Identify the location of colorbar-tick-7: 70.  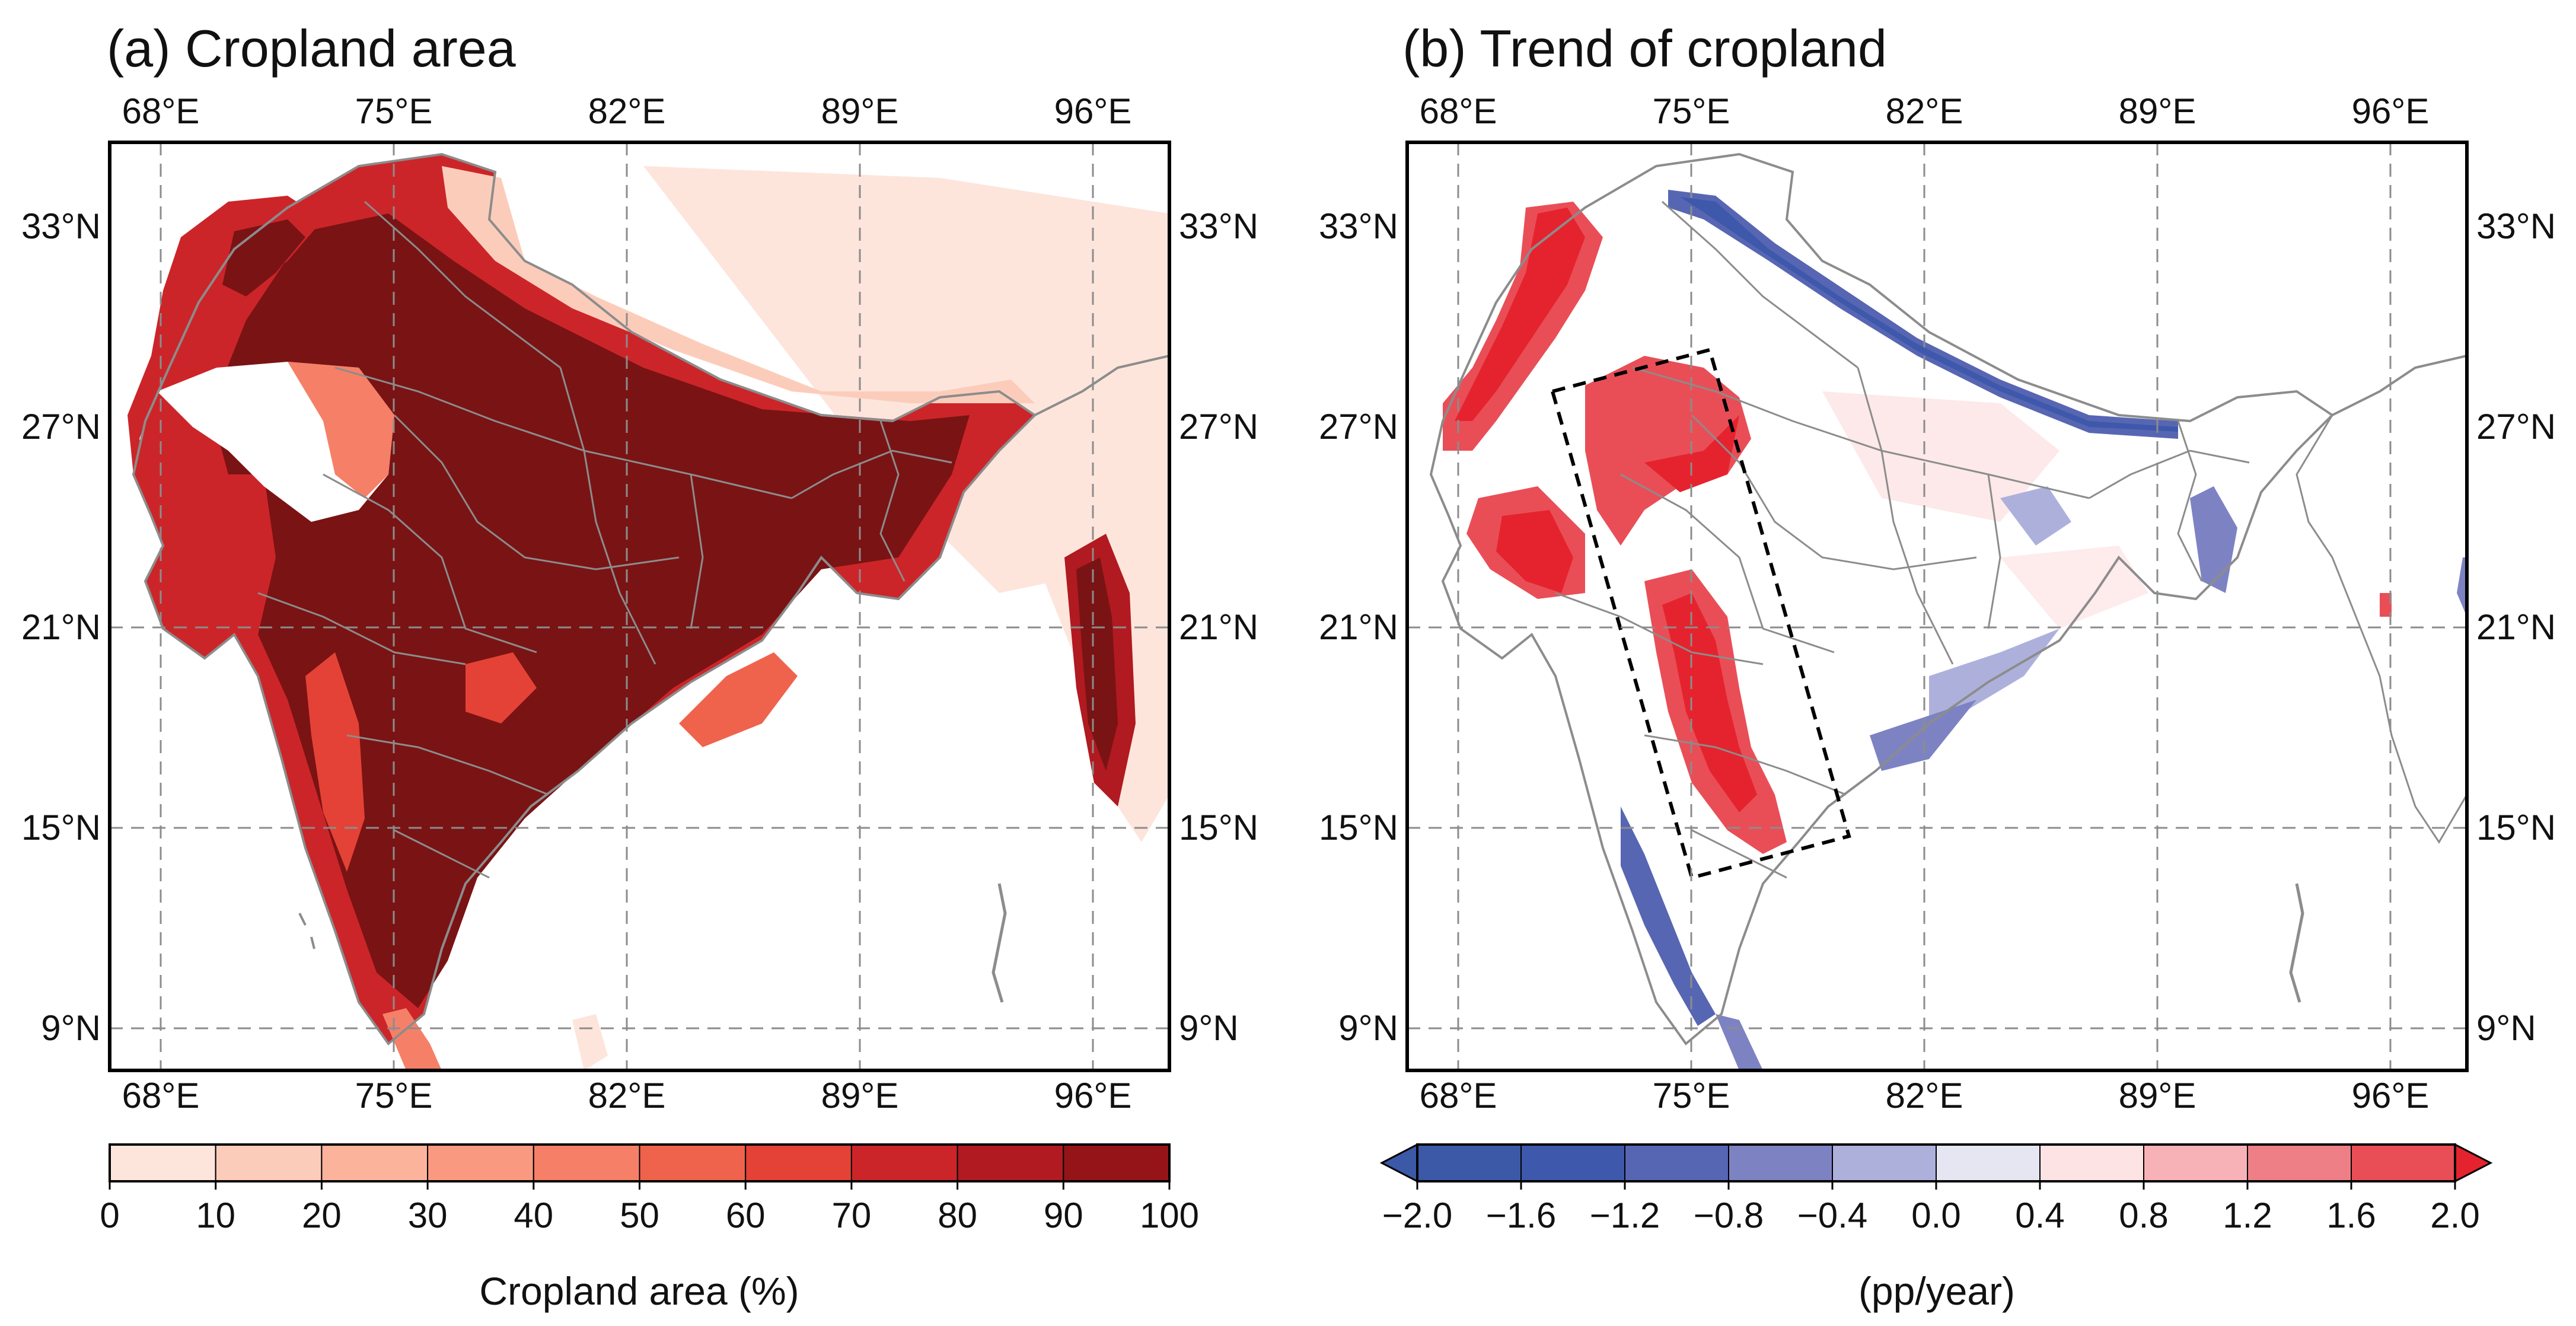
(852, 1215).